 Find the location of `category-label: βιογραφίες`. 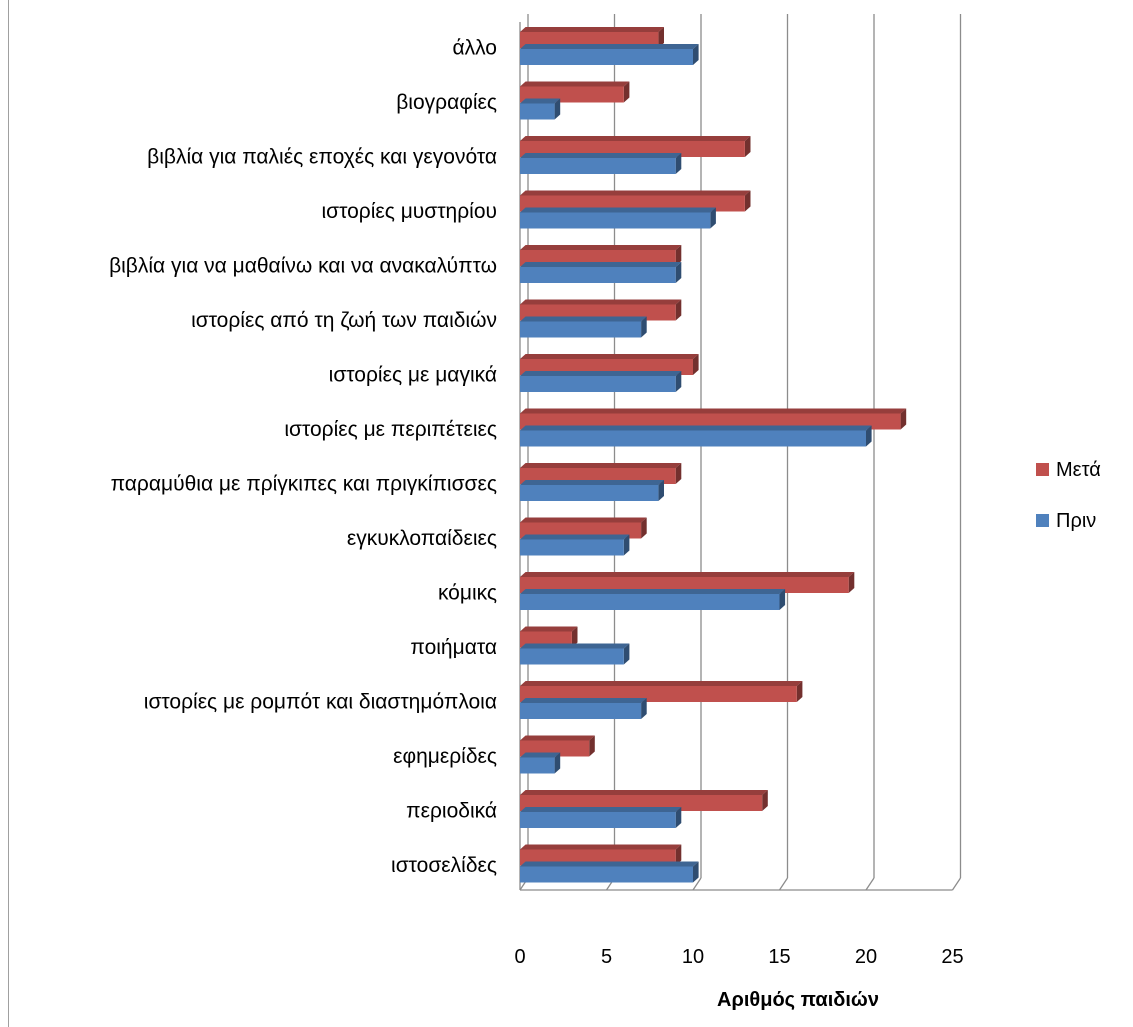

category-label: βιογραφίες is located at coordinates (446, 102).